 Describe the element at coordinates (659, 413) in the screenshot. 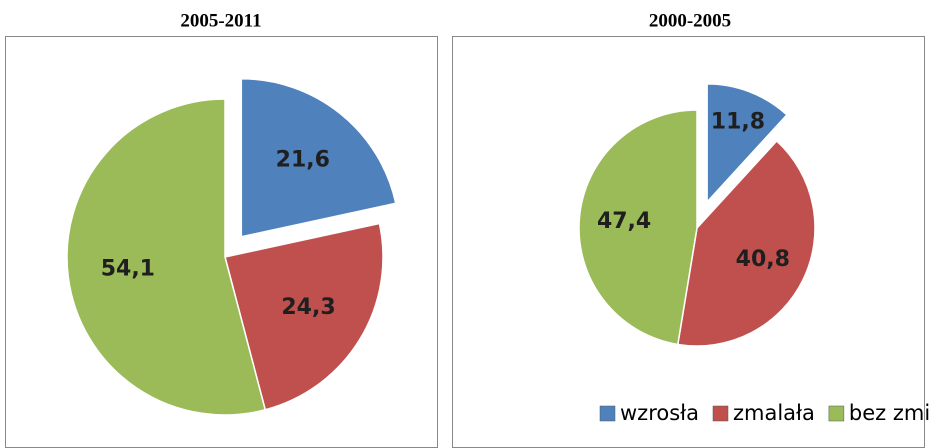

I see `legend-label: wzrosła` at that location.